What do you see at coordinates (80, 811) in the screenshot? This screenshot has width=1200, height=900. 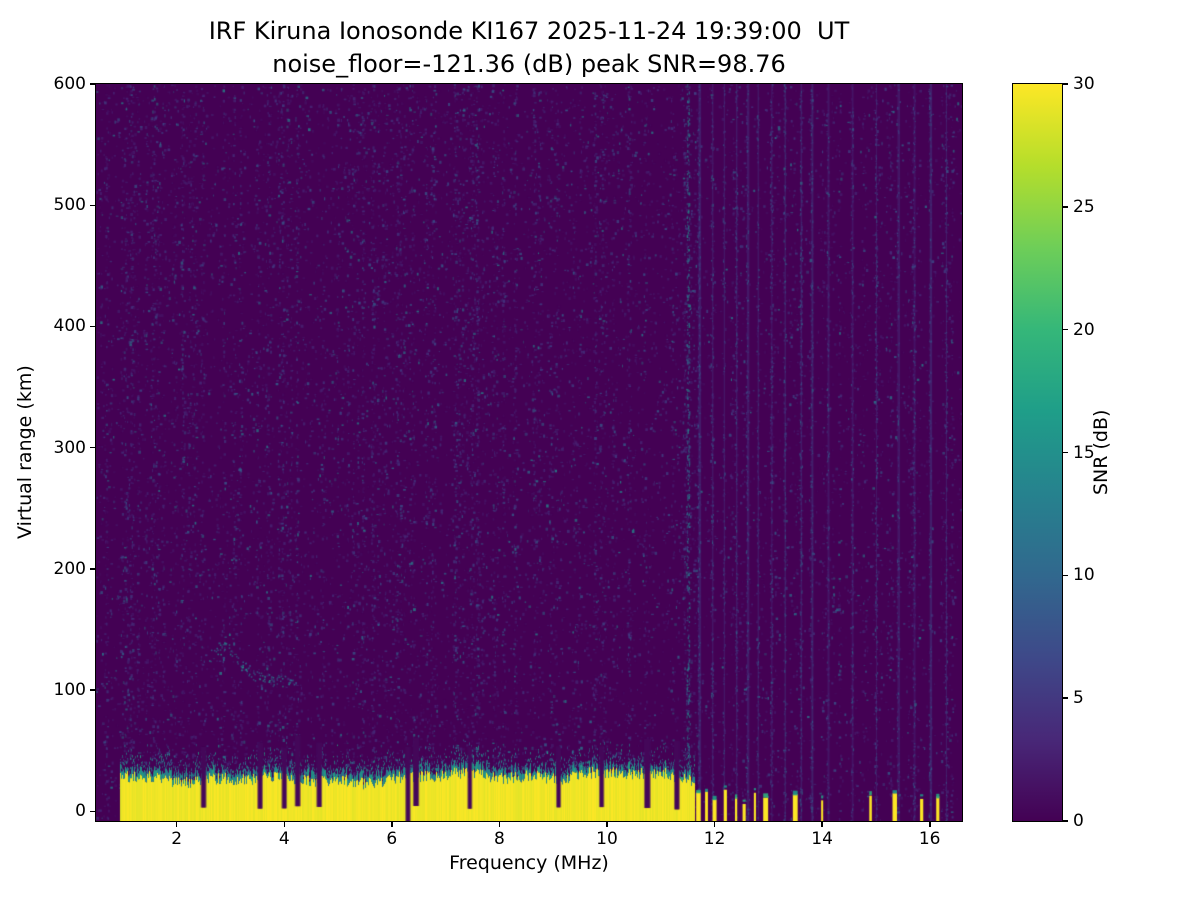 I see `y-tick-label: 0` at bounding box center [80, 811].